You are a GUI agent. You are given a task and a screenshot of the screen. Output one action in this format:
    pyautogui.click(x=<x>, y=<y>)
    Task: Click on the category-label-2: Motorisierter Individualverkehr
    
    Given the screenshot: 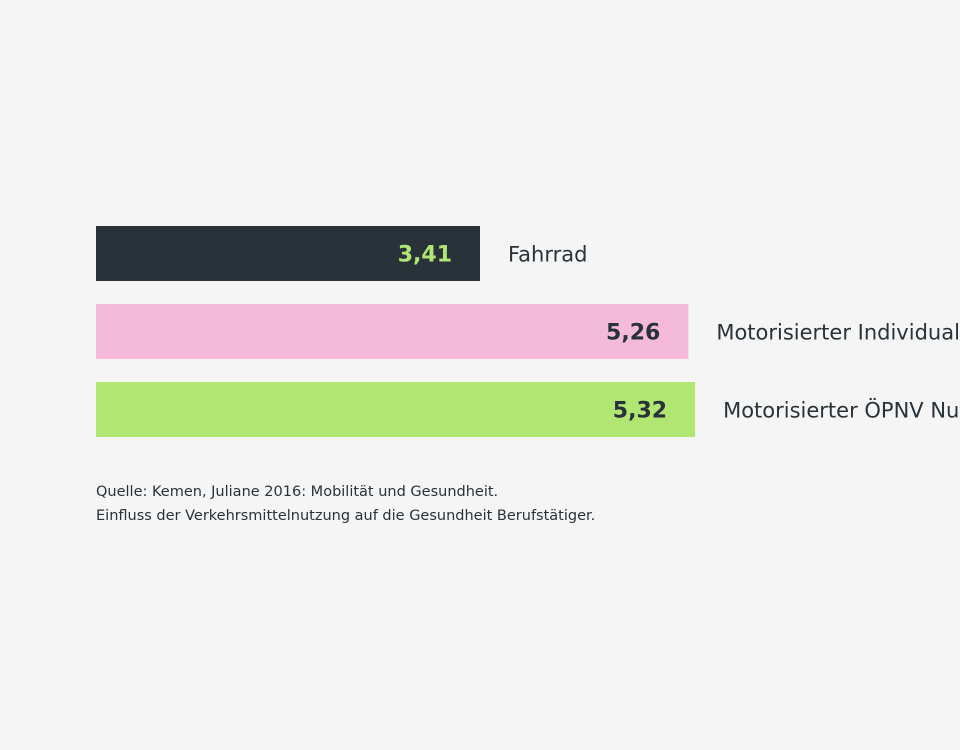 What is the action you would take?
    pyautogui.click(x=838, y=333)
    